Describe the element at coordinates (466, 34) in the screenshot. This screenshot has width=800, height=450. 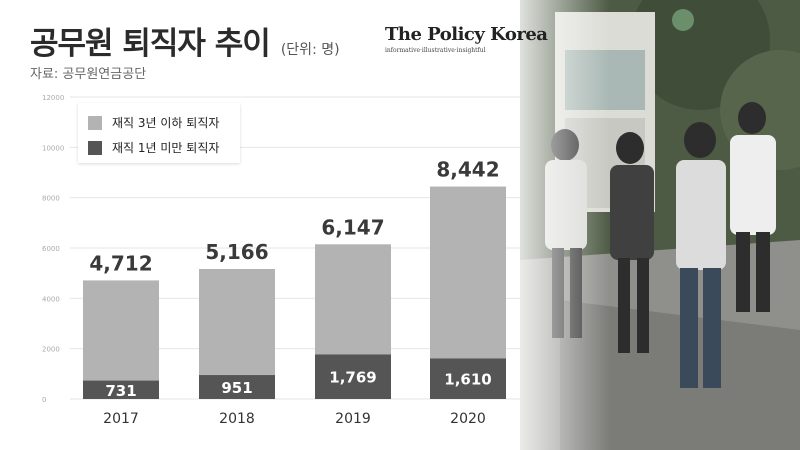
I see `logo-name: The Policy Korea` at that location.